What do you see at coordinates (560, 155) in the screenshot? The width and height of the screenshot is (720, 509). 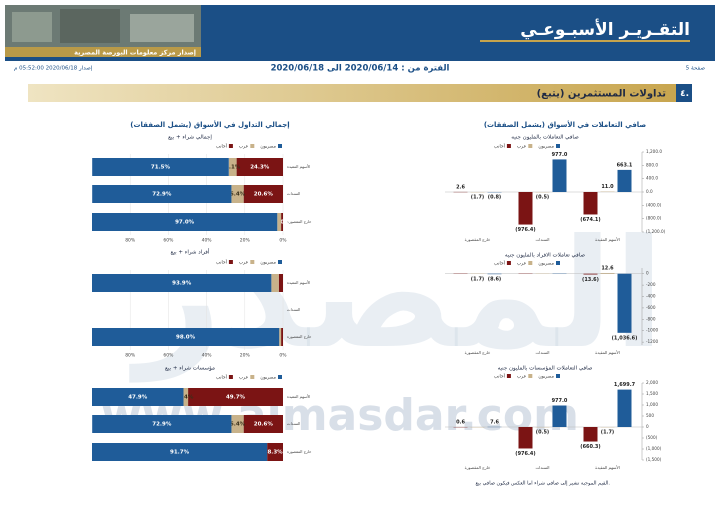 I see `value-label: 977.0` at bounding box center [560, 155].